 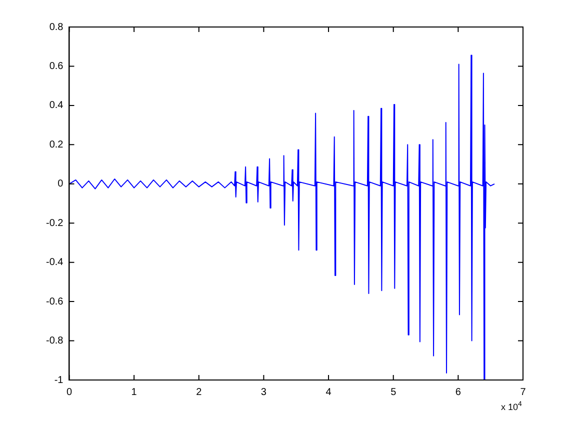 What do you see at coordinates (55, 341) in the screenshot?
I see `y-tick-label: -0.8` at bounding box center [55, 341].